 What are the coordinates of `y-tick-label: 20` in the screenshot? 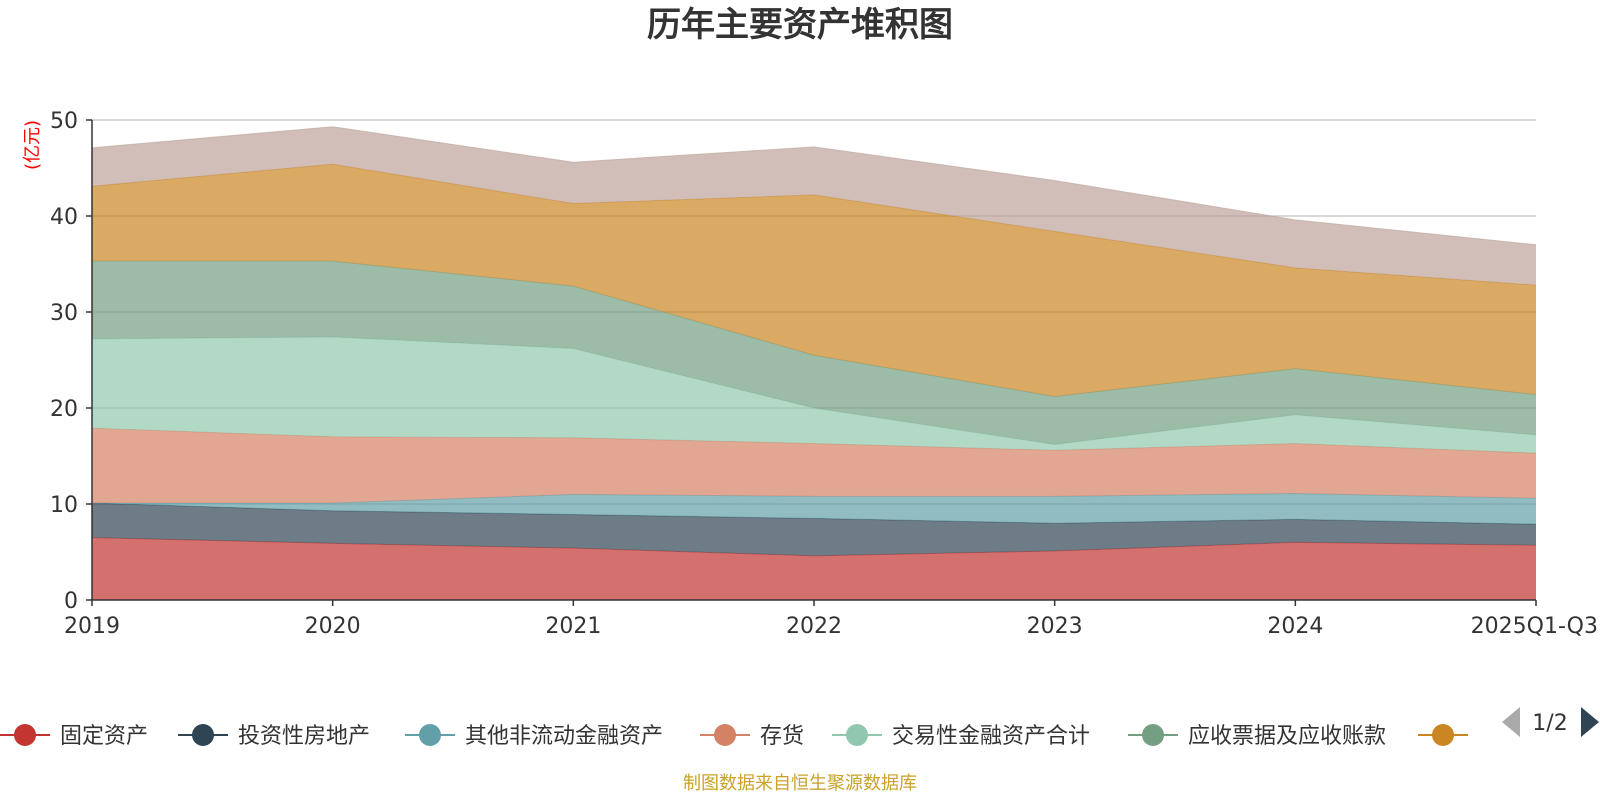 It's located at (64, 409).